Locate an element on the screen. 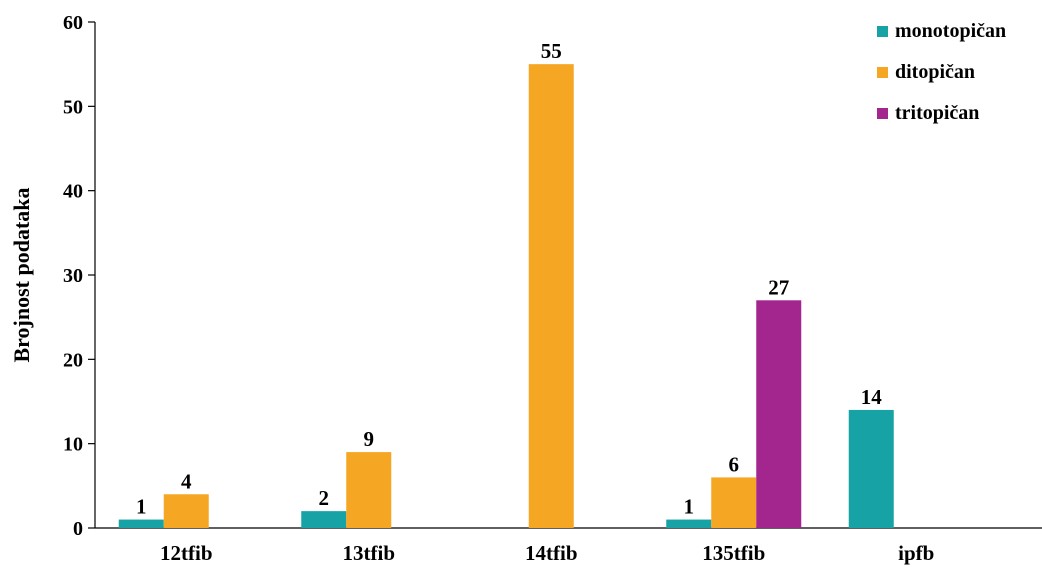  y-axis-ticks: 0 10 20 30 40 50 60 is located at coordinates (79, 276).